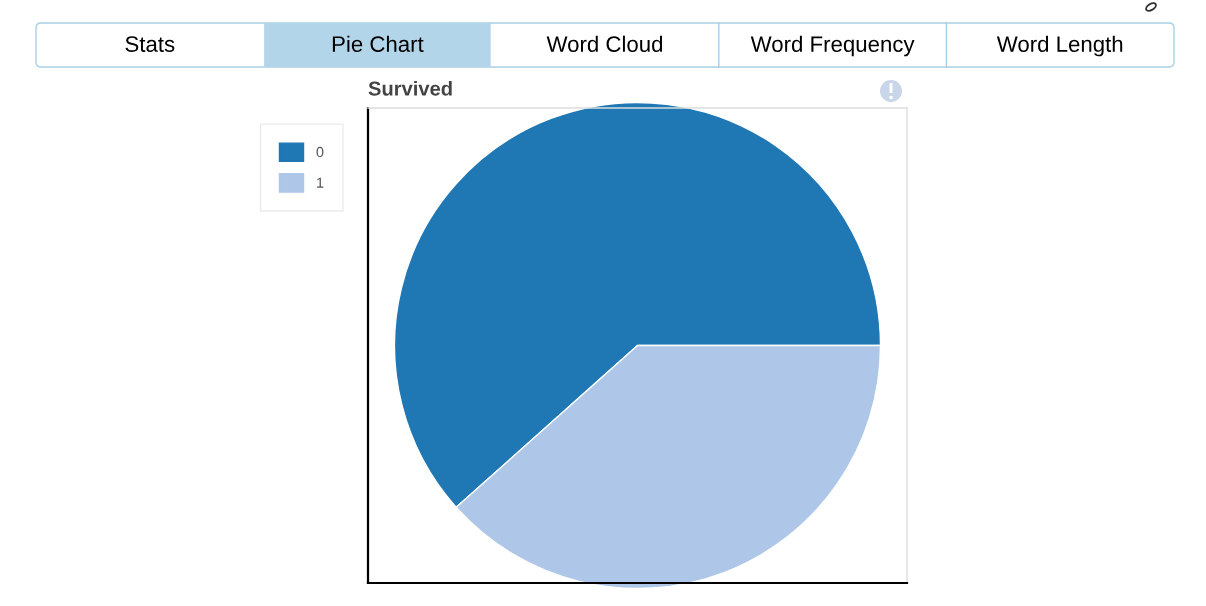  What do you see at coordinates (150, 44) in the screenshot?
I see `text: Stats` at bounding box center [150, 44].